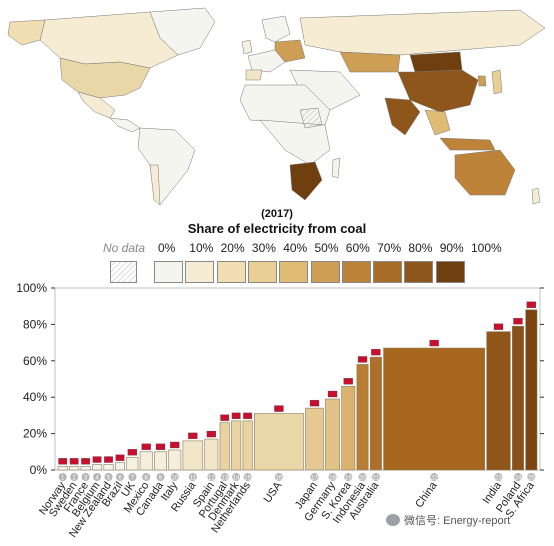 This screenshot has height=546, width=554. I want to click on legend-title: Share of electricity from coal, so click(277, 228).